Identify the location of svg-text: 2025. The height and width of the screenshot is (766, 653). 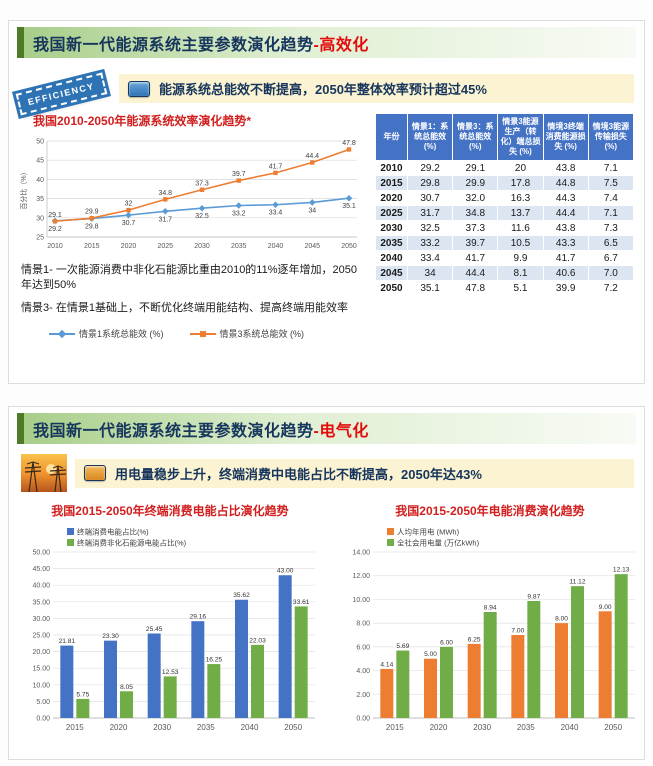
(165, 246).